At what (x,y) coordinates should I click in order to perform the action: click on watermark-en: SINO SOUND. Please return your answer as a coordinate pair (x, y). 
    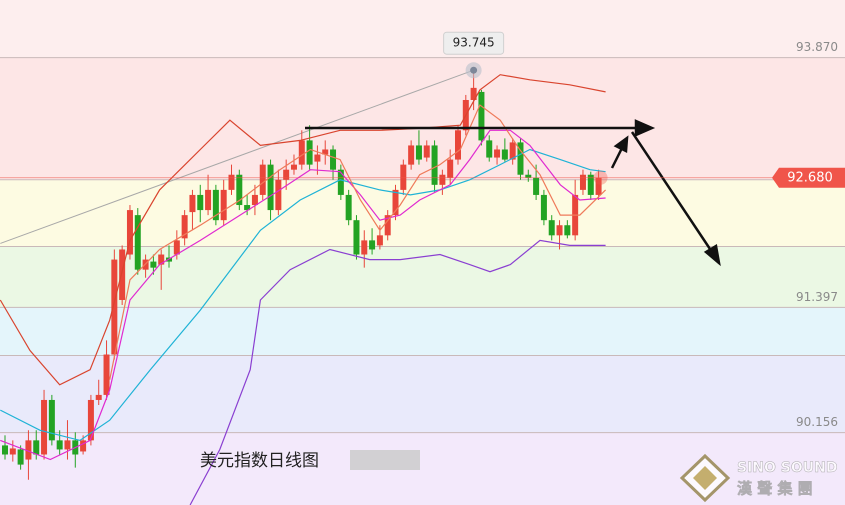
    Looking at the image, I should click on (787, 468).